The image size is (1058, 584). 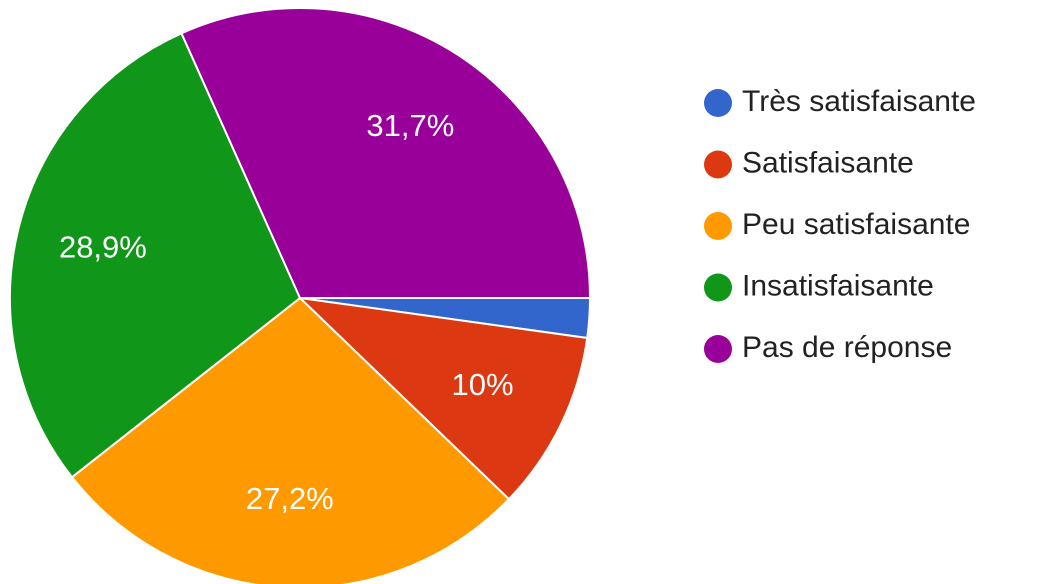 I want to click on slice-label: 28,9%, so click(x=103, y=247).